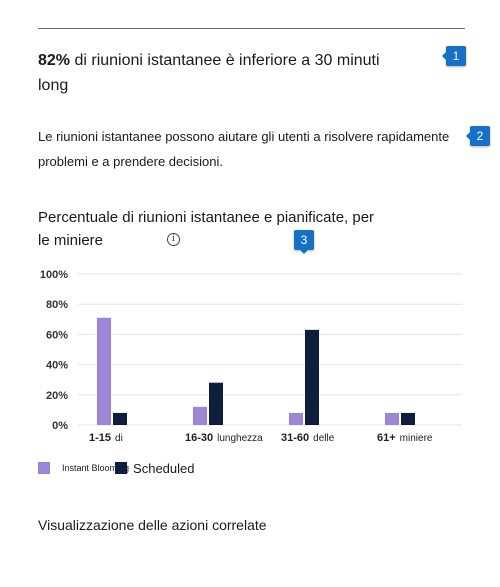 The image size is (500, 587). What do you see at coordinates (106, 438) in the screenshot?
I see `x-tick-label: 1-15 di` at bounding box center [106, 438].